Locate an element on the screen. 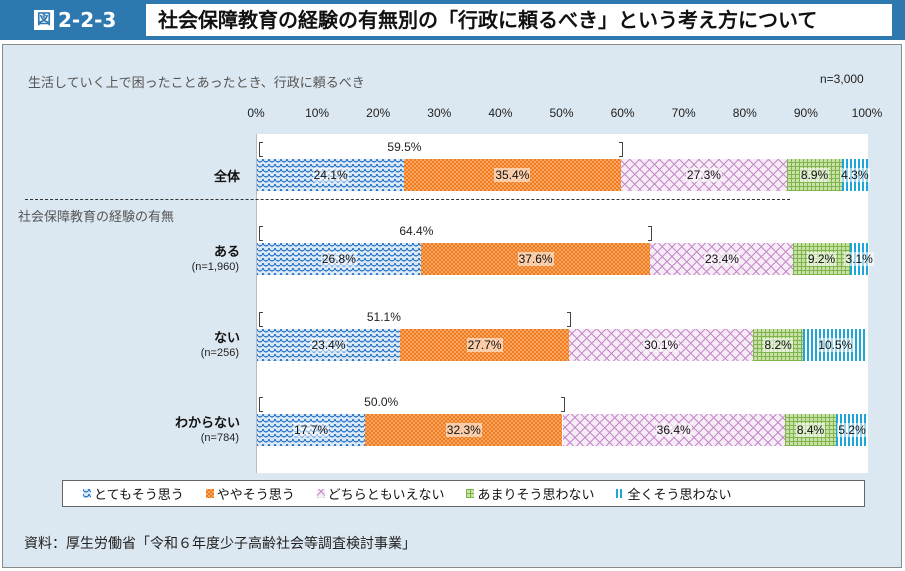 Image resolution: width=905 pixels, height=571 pixels. legend-label: ややそう思う is located at coordinates (255, 495).